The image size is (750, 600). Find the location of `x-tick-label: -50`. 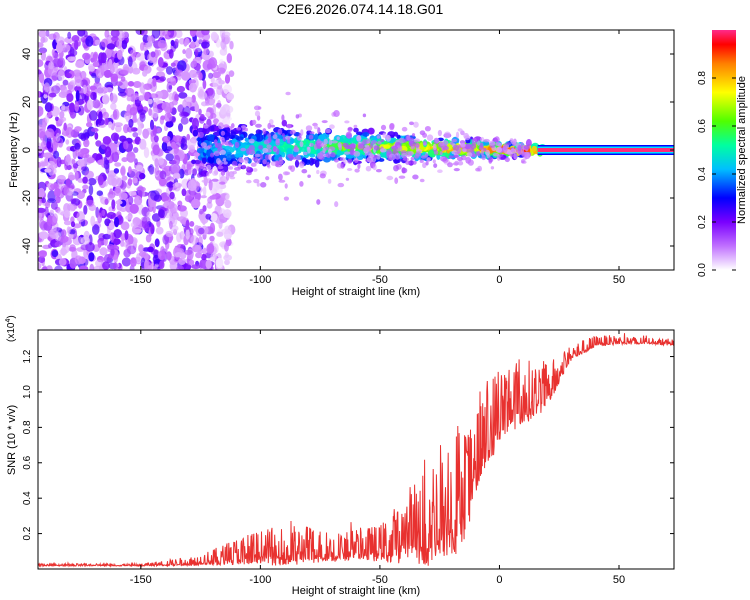

x-tick-label: -50 is located at coordinates (380, 580).